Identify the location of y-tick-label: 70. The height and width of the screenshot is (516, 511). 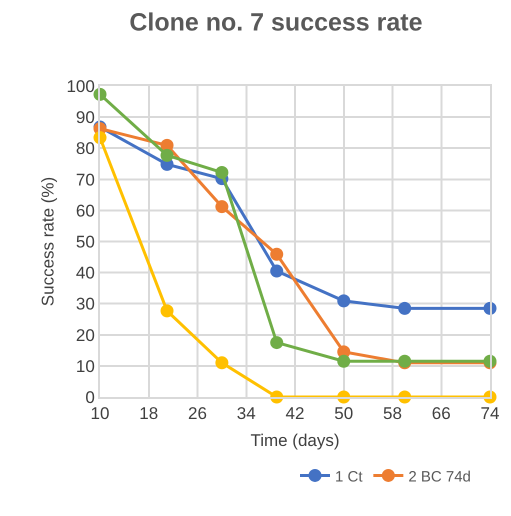
(85, 180).